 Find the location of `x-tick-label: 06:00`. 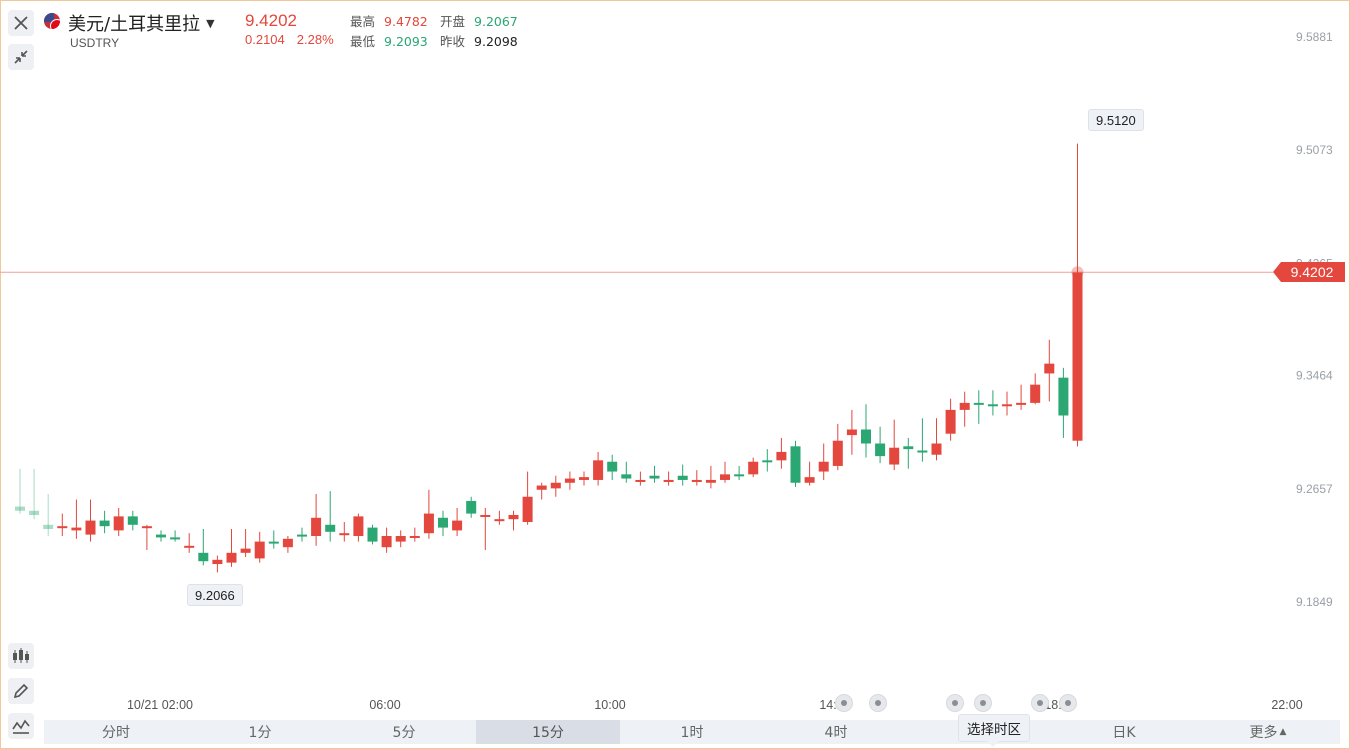

x-tick-label: 06:00 is located at coordinates (384, 705).